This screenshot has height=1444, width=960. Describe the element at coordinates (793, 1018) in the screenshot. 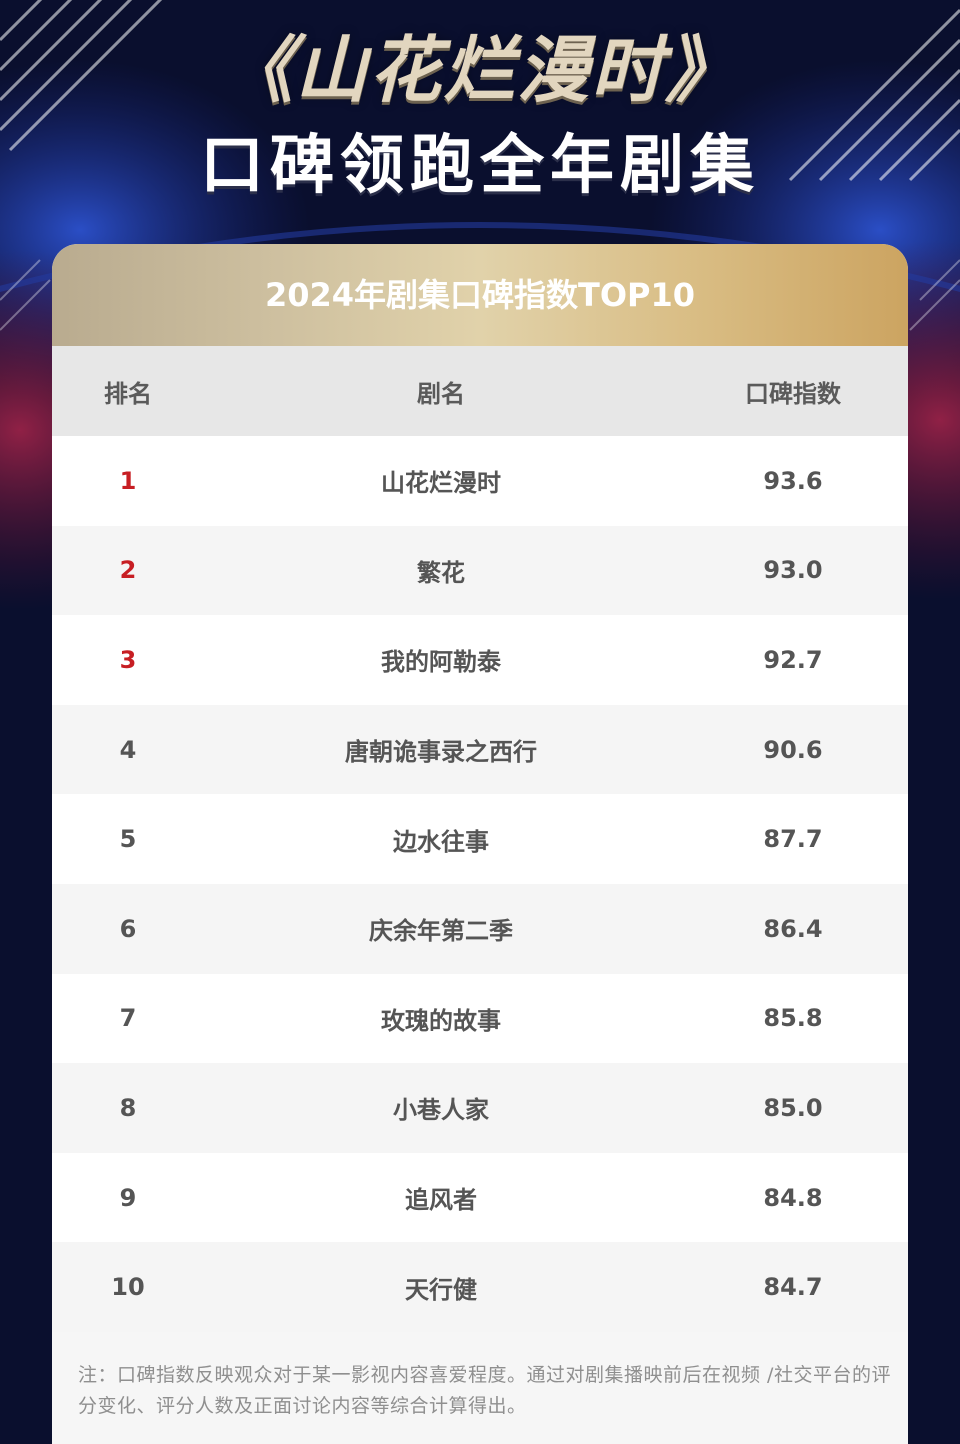

I see `score-cell: 85.8` at that location.